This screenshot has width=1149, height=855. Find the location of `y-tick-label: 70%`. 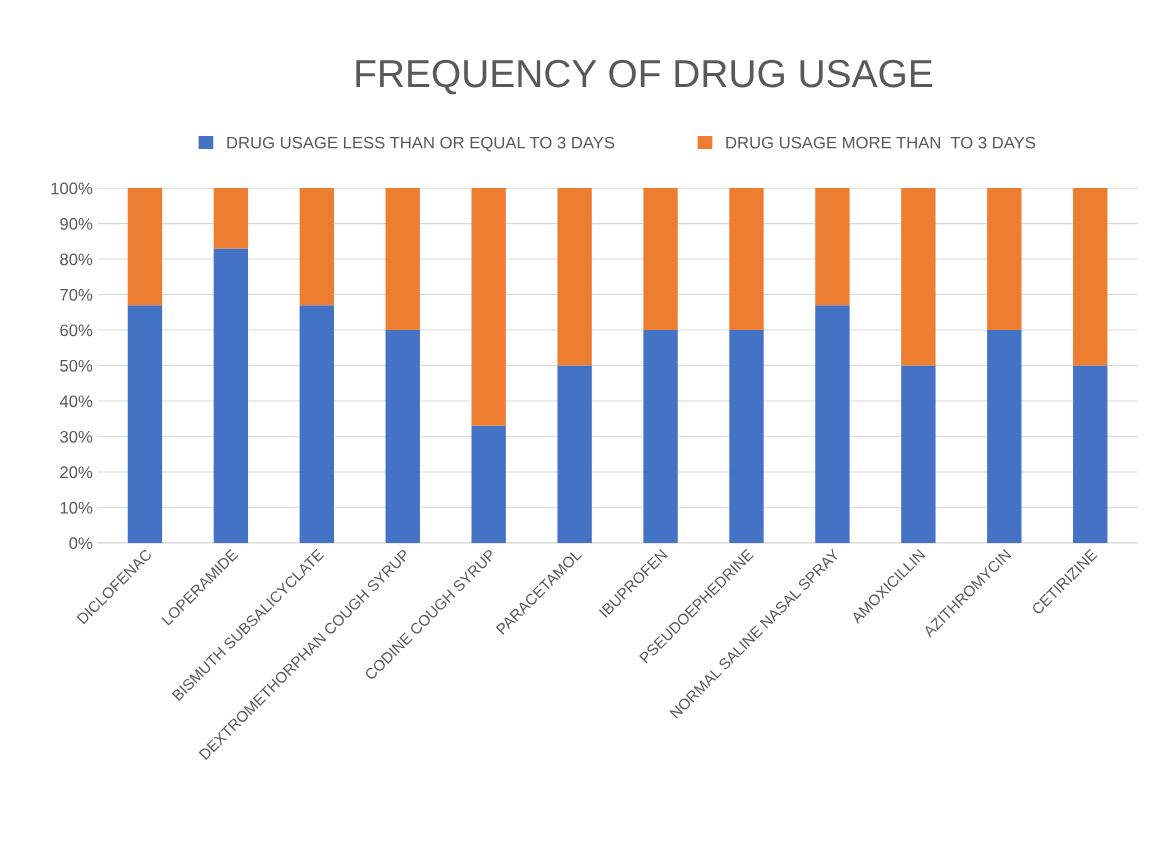

y-tick-label: 70% is located at coordinates (76, 294).